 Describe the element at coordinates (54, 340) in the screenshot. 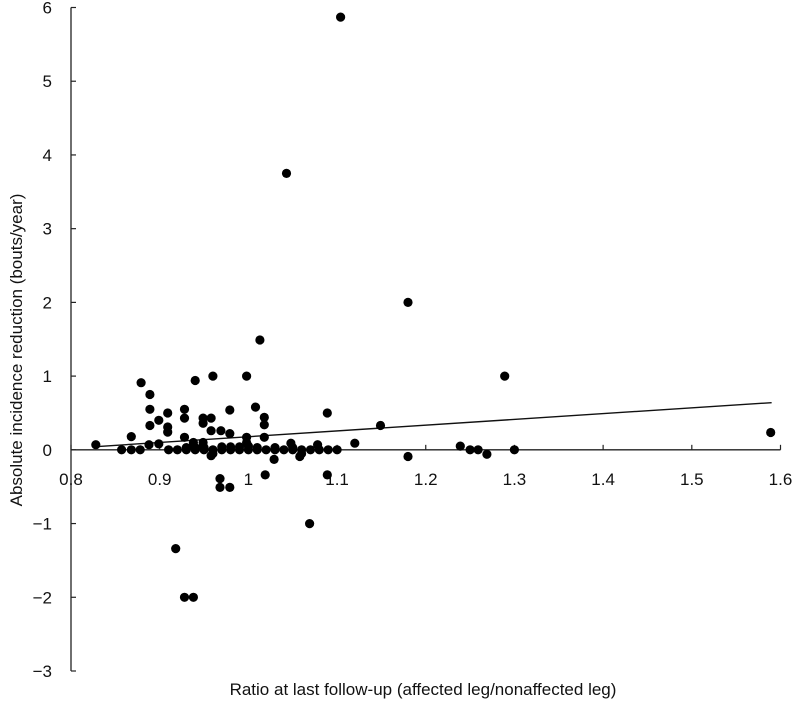

I see `y-axis: 6 5 4 3 2 1 0 −1 −2 −3` at that location.